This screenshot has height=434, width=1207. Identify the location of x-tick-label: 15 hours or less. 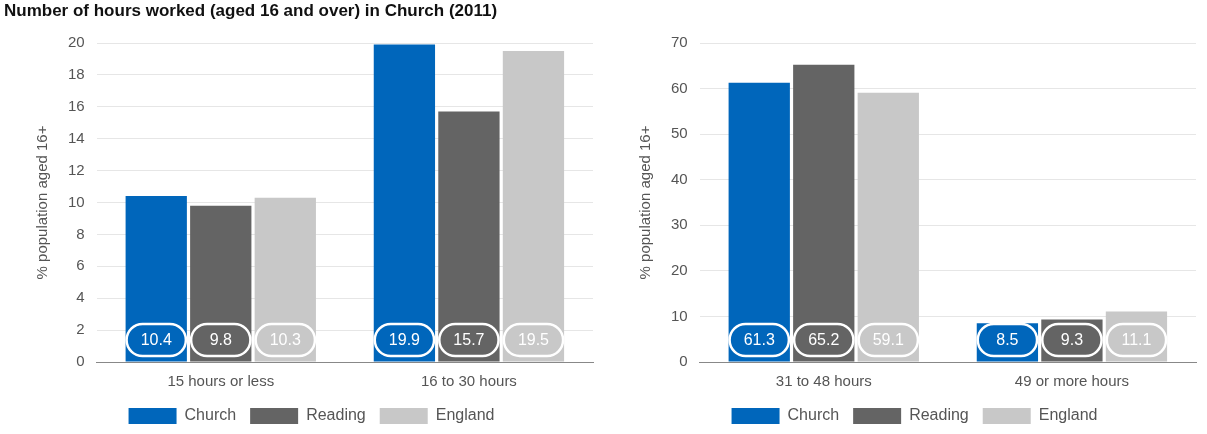
(221, 381).